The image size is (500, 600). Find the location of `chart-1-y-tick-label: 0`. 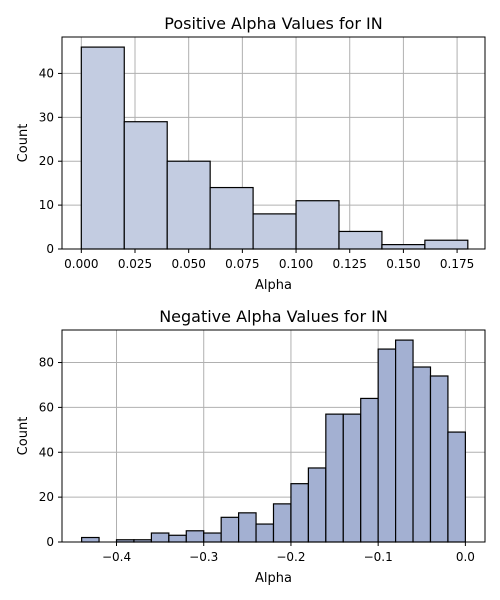

chart-1-y-tick-label: 0 is located at coordinates (50, 542).